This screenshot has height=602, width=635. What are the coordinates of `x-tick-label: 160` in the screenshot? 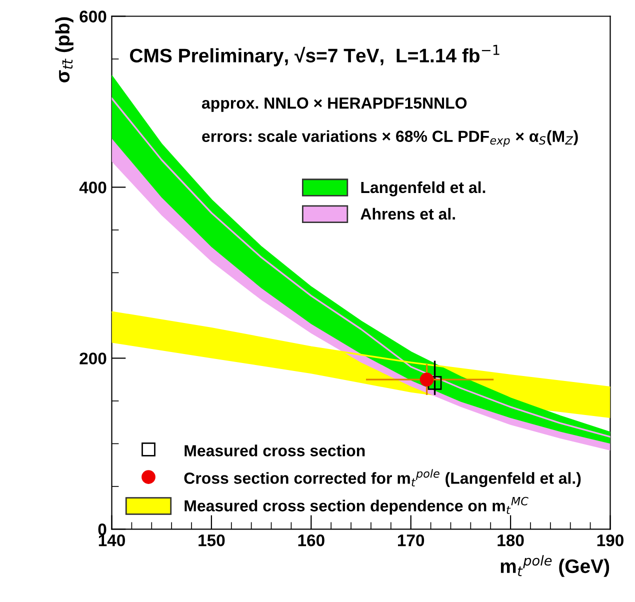 It's located at (311, 540).